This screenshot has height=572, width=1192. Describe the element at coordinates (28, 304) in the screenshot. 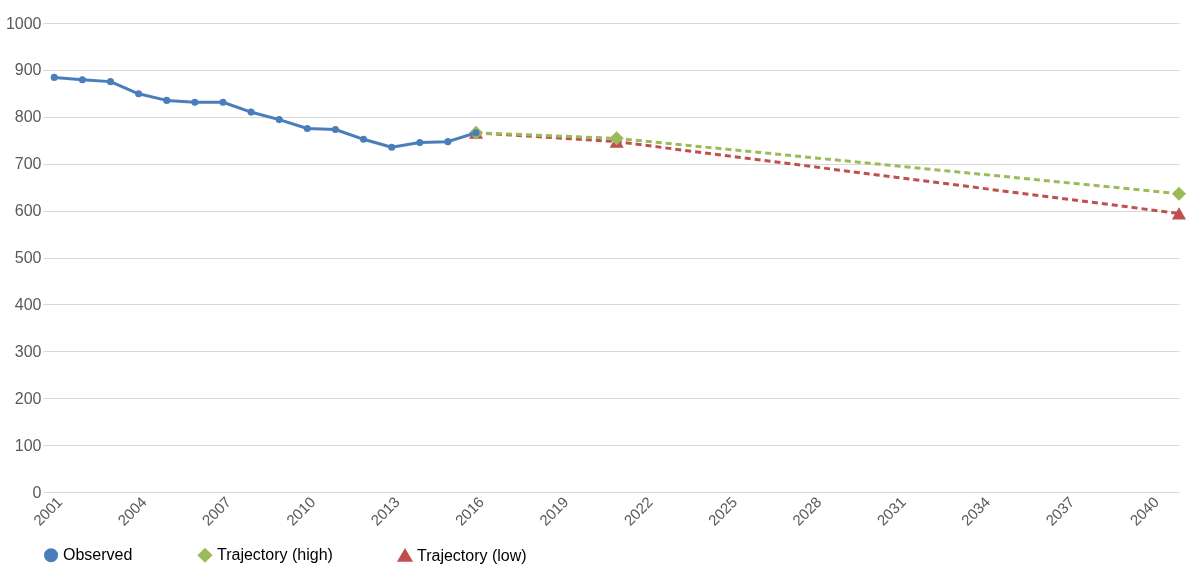

I see `y-tick-label: 400` at that location.